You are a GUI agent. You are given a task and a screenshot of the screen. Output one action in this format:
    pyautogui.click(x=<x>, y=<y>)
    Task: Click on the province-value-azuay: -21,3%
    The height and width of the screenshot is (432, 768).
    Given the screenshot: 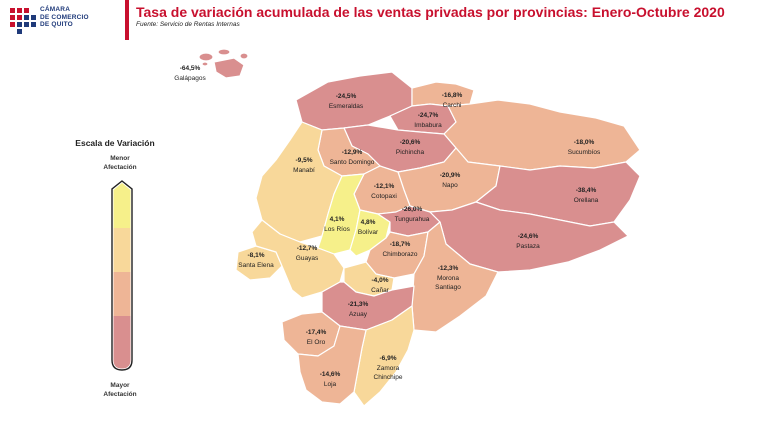 What is the action you would take?
    pyautogui.click(x=358, y=304)
    